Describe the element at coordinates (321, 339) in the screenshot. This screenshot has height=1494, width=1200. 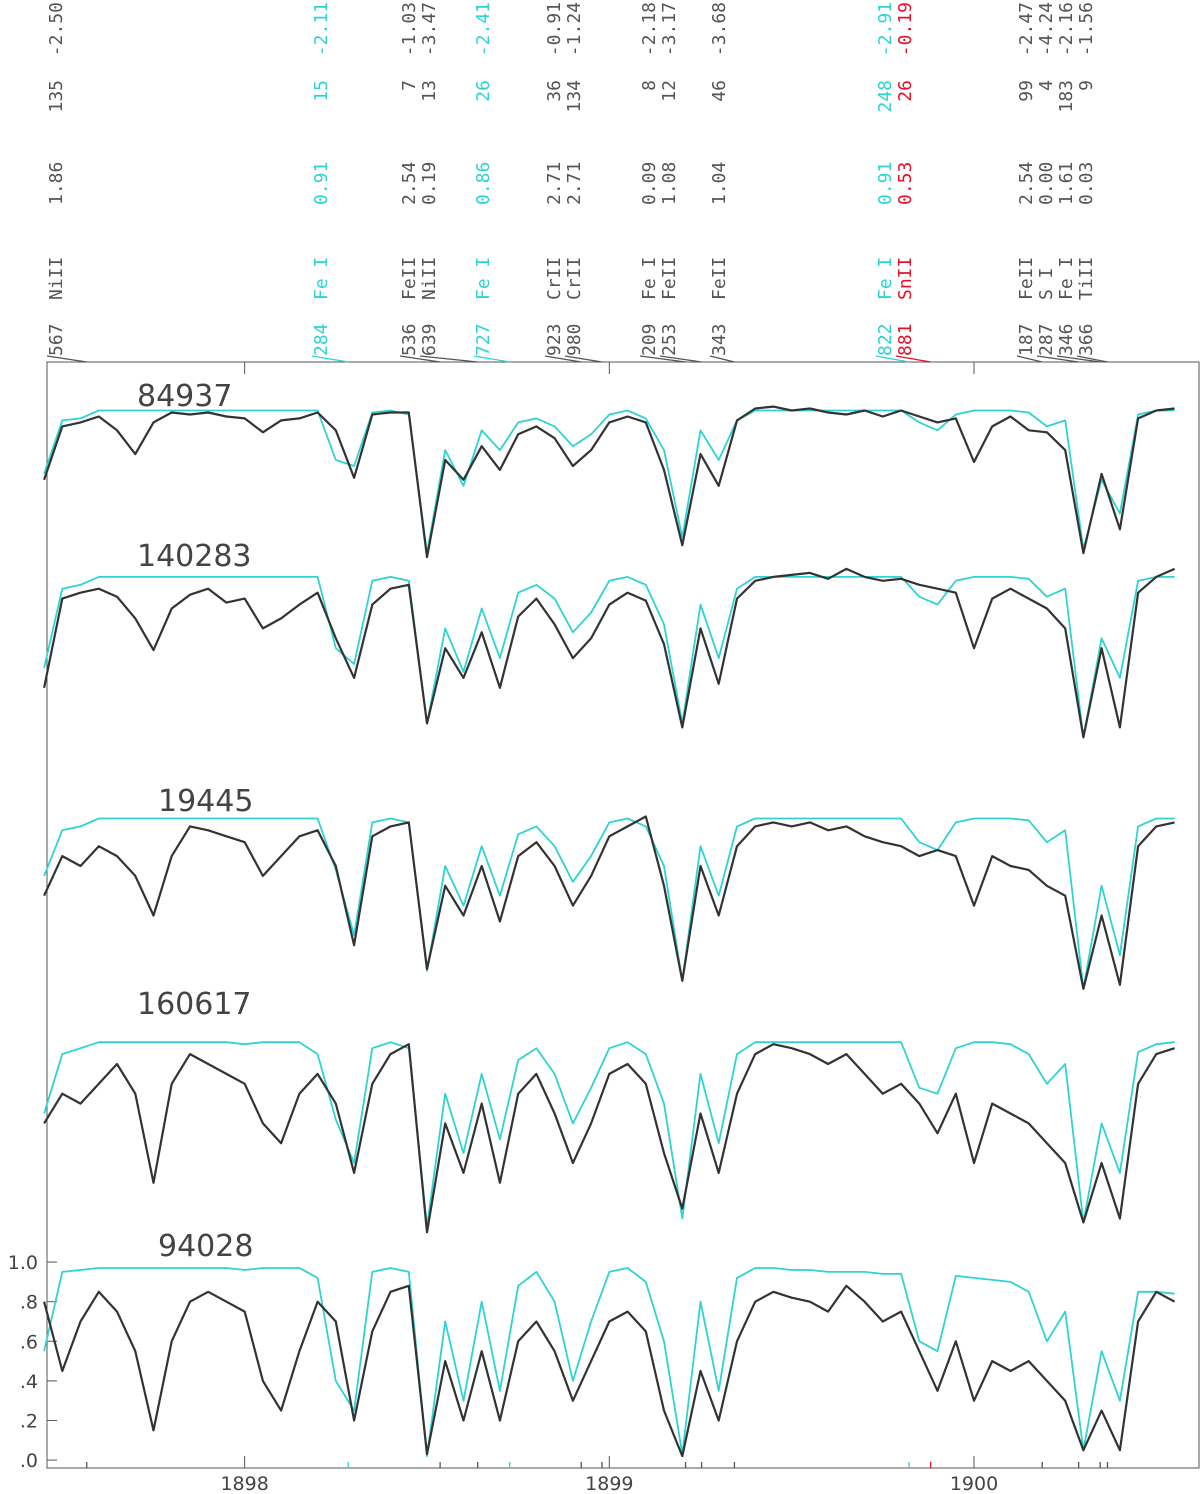
I see `line-wavelength-label: 284` at that location.